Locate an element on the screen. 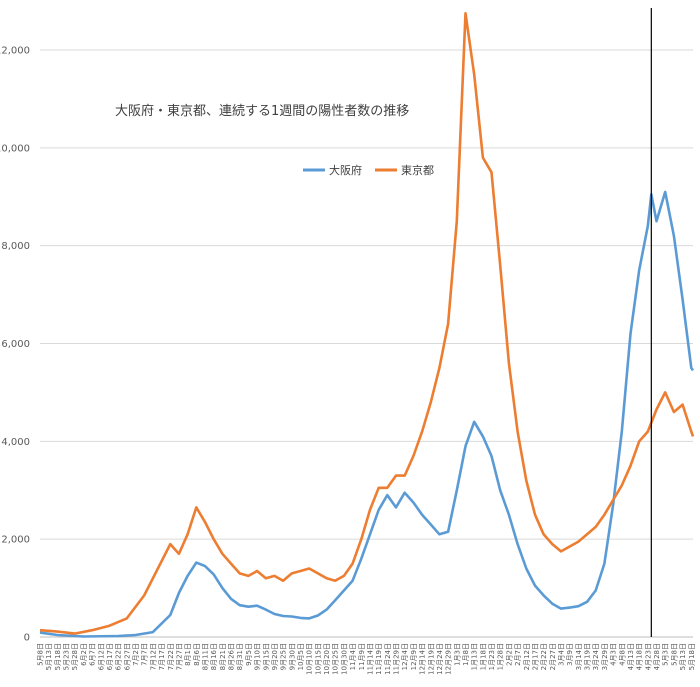 This screenshot has width=700, height=687. x-tick-label: 7月17日 is located at coordinates (162, 656).